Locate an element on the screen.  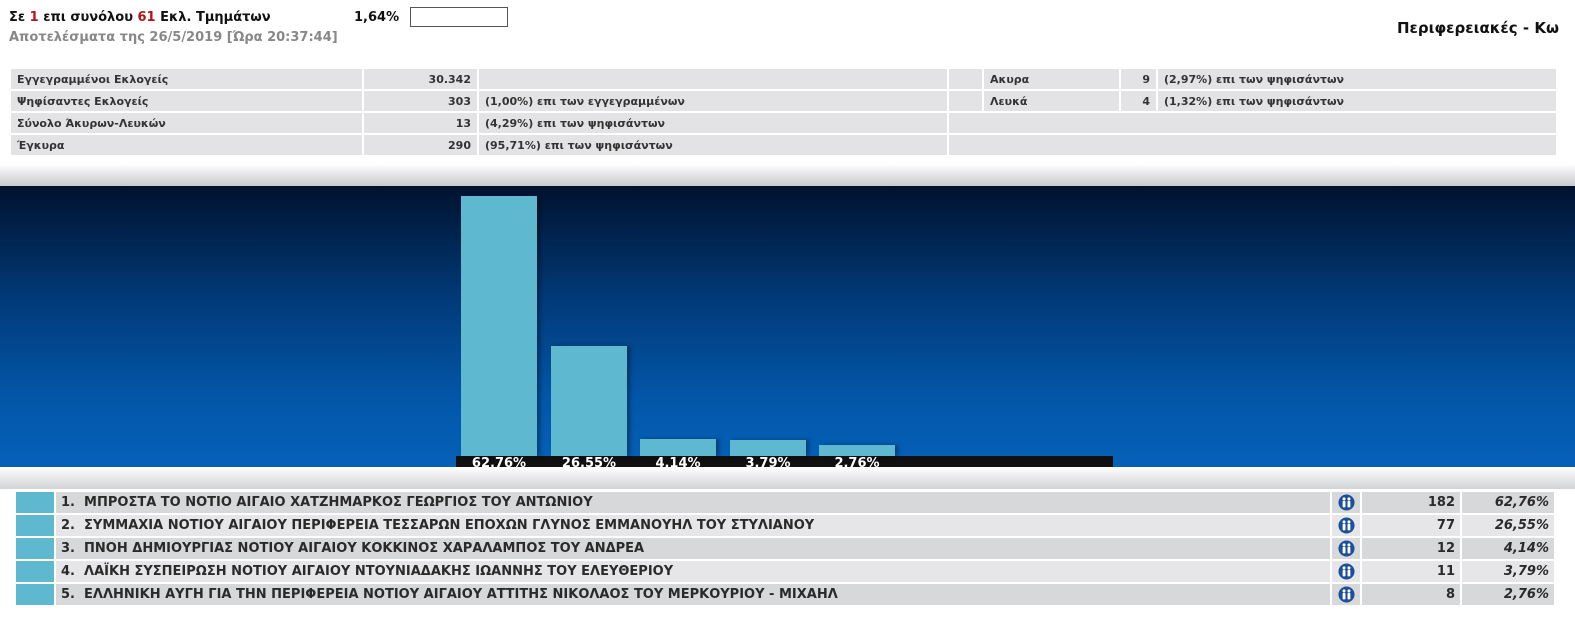
candidate-rank: 3. is located at coordinates (68, 548).